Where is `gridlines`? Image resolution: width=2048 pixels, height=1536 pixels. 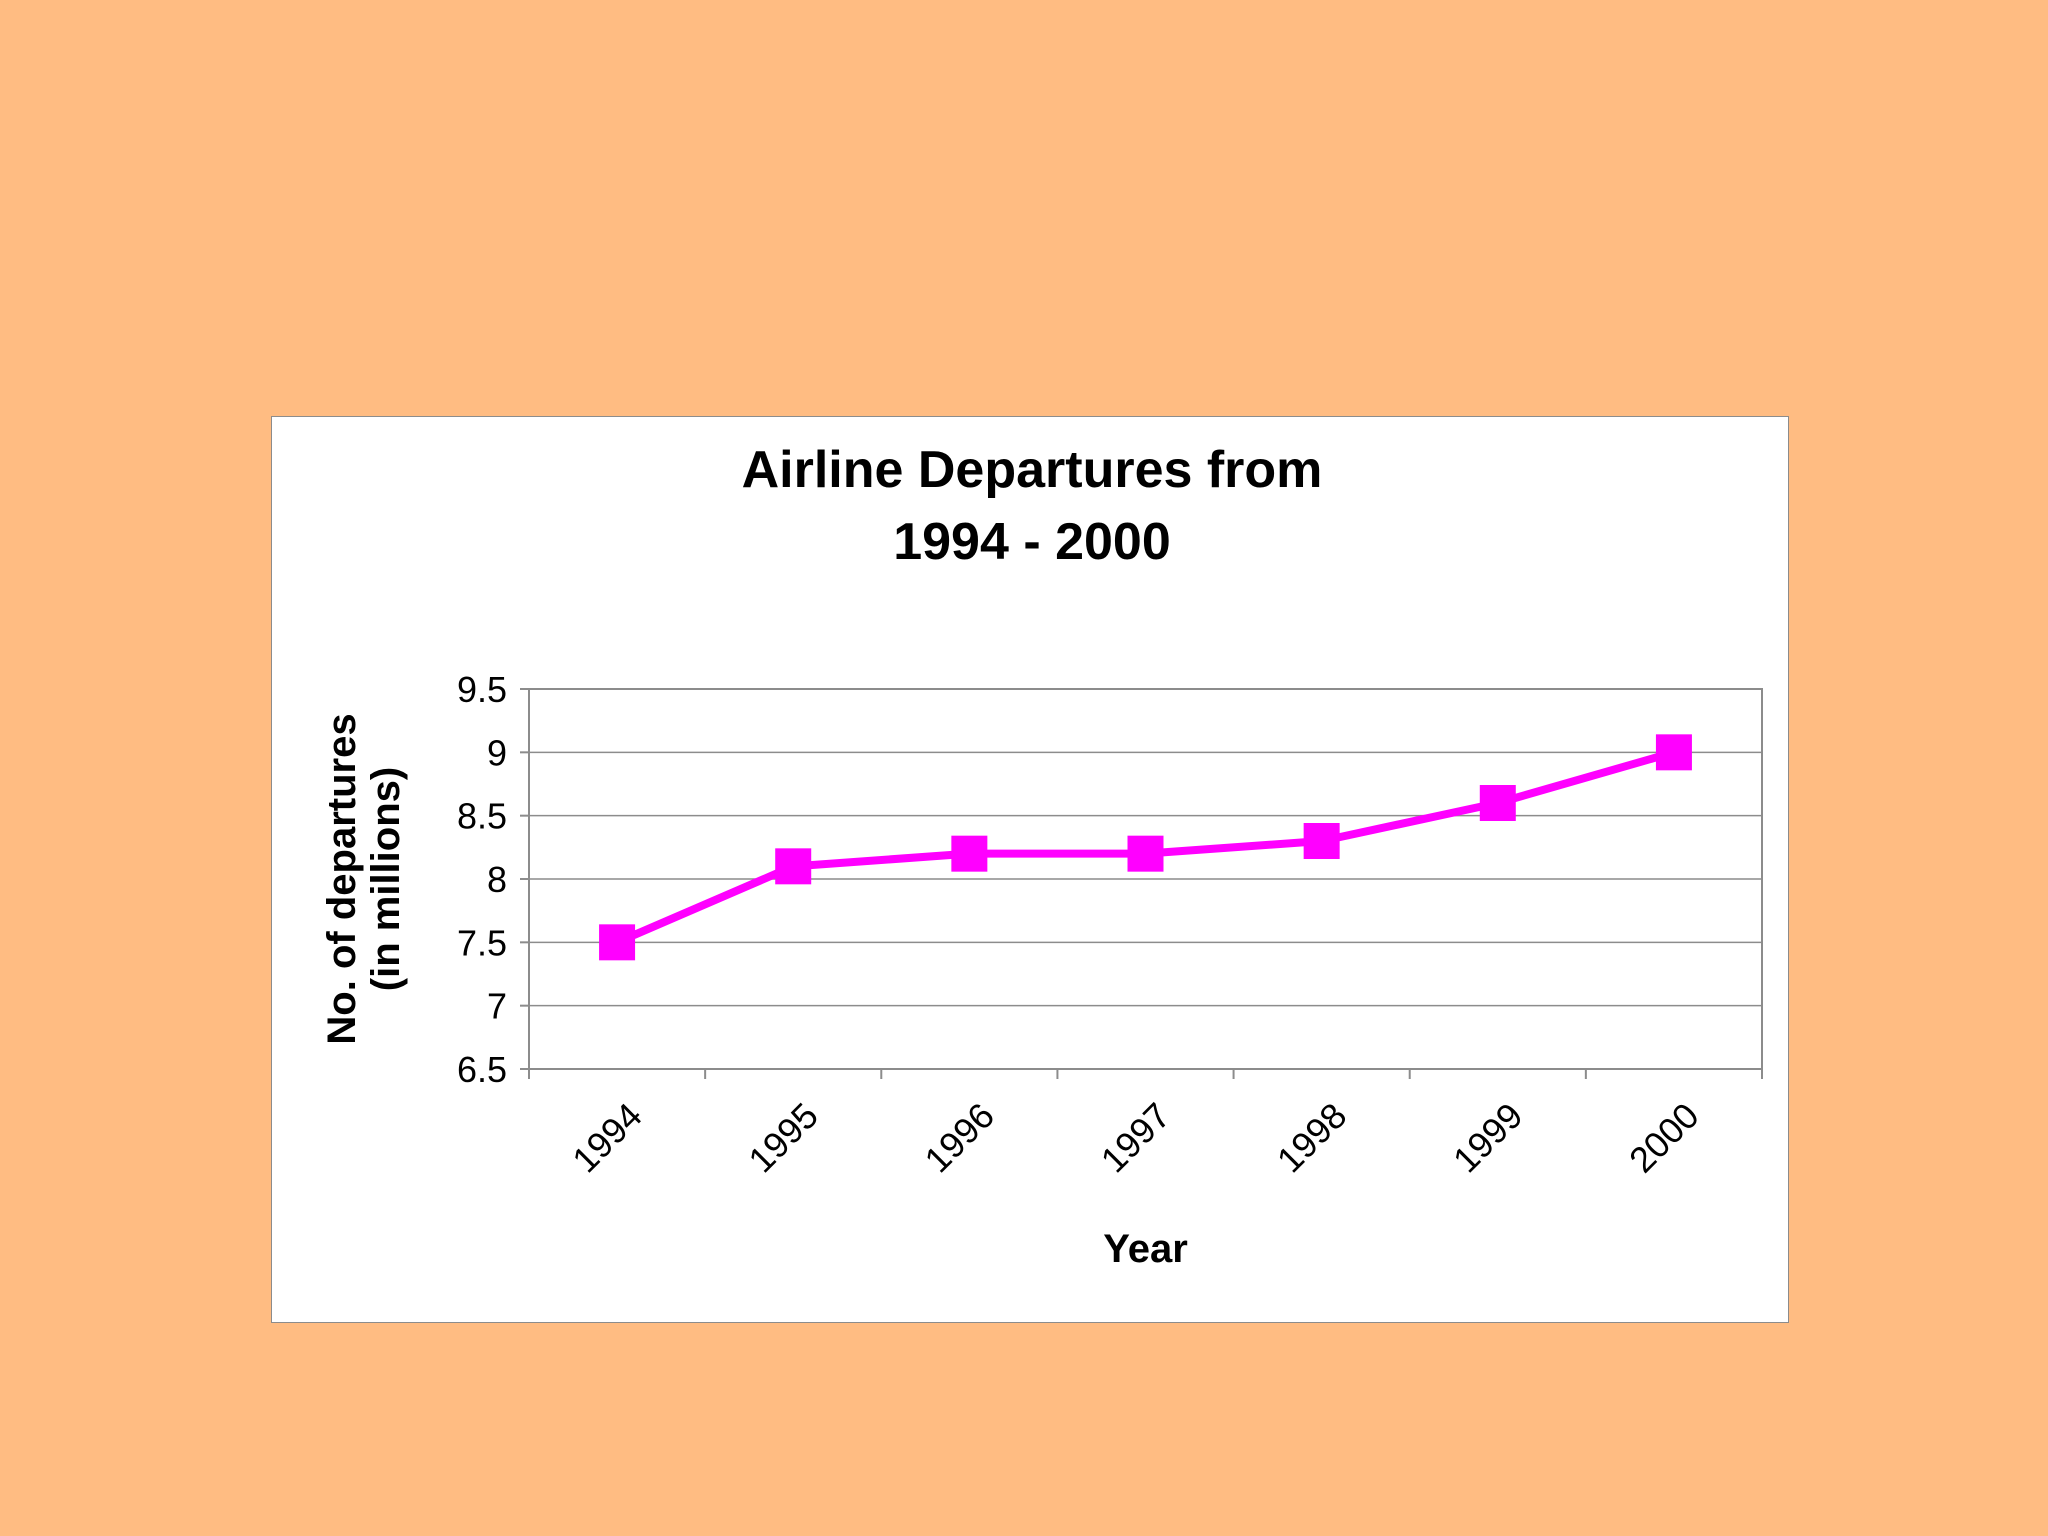
gridlines is located at coordinates (1145, 879).